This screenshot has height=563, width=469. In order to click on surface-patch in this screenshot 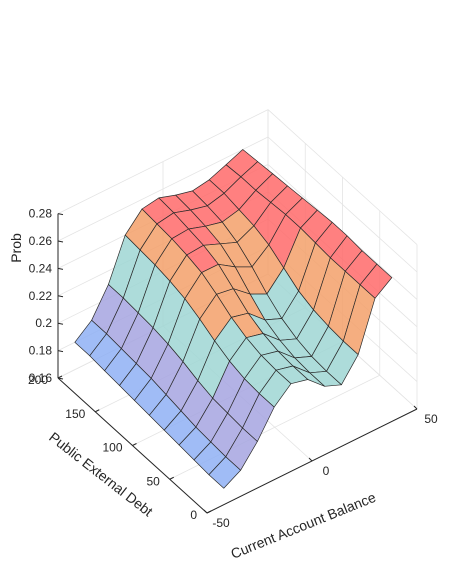, I will do `click(224, 472)`.